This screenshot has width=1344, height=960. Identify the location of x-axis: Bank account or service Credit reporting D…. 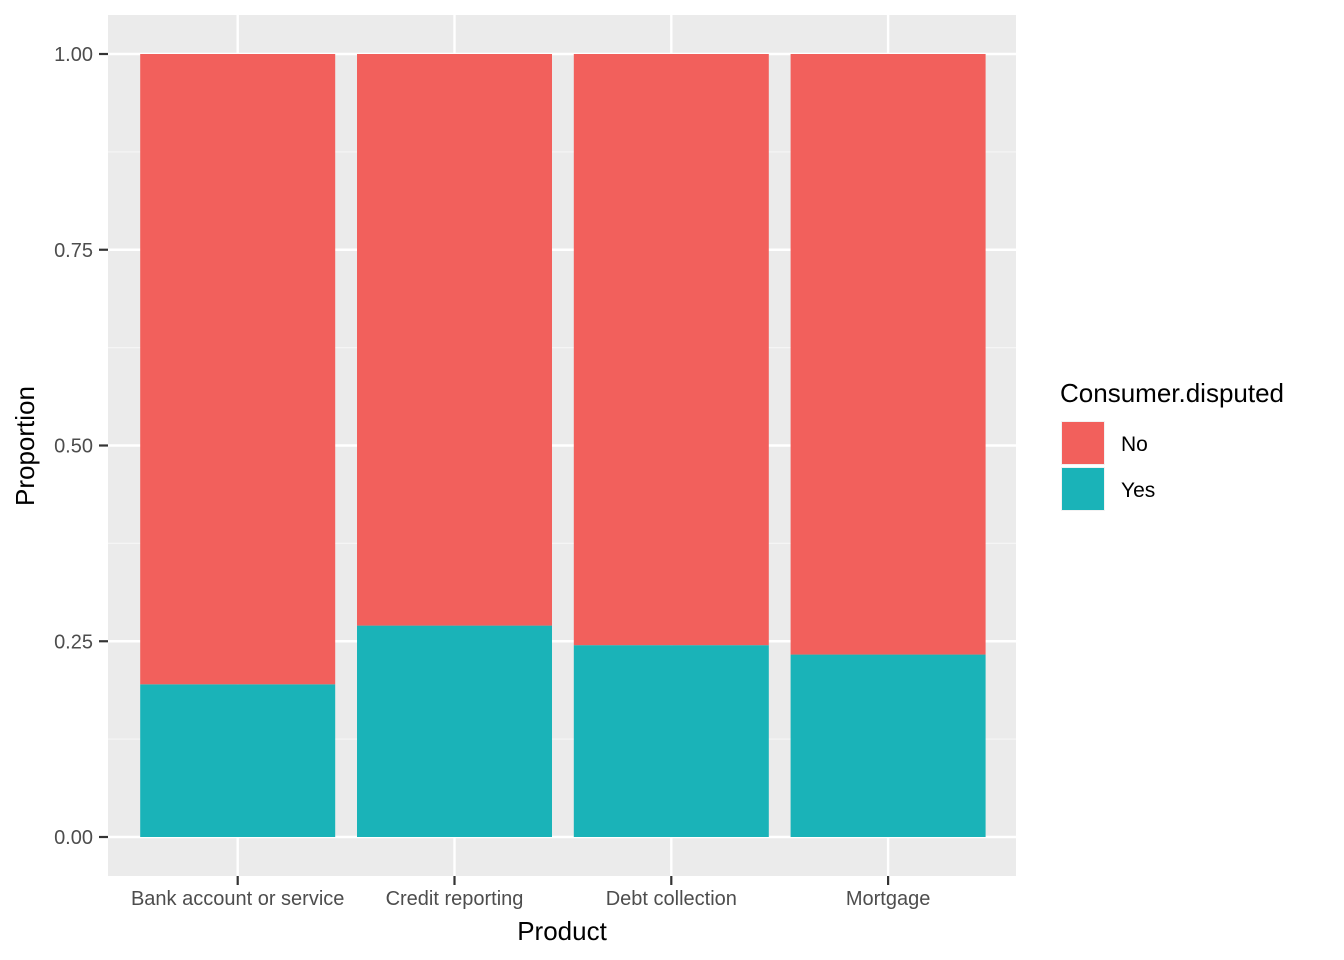
(530, 893).